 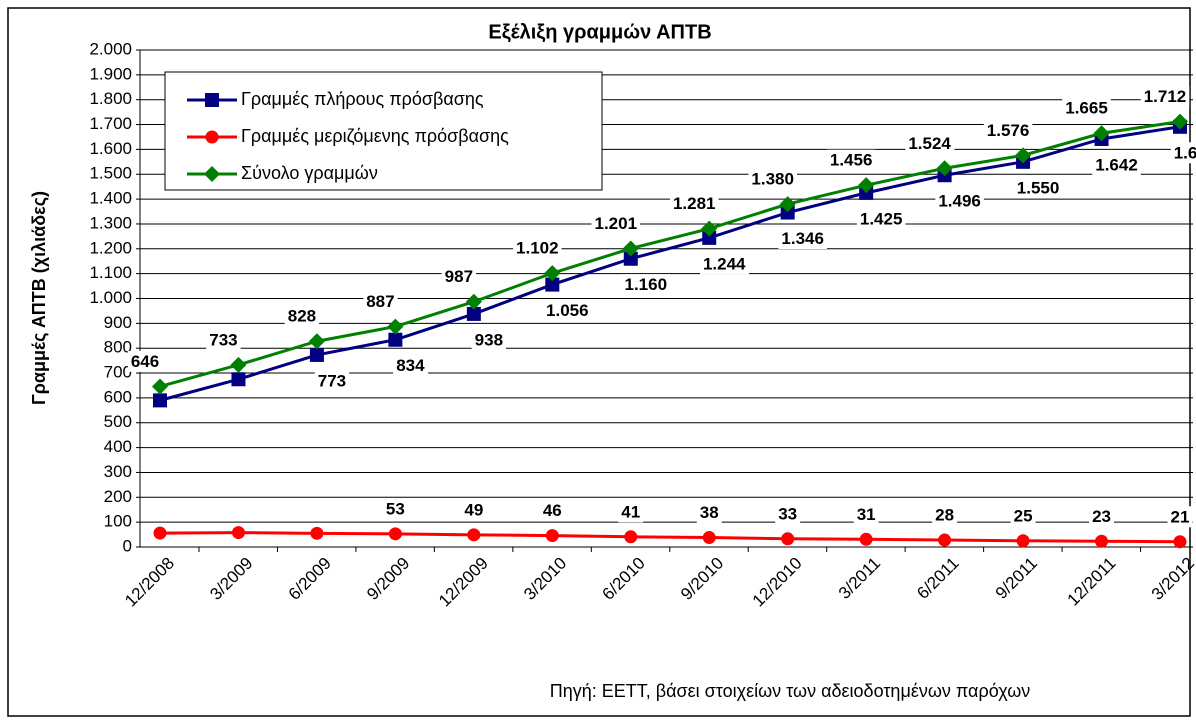 I want to click on data-label: 53, so click(x=395, y=508).